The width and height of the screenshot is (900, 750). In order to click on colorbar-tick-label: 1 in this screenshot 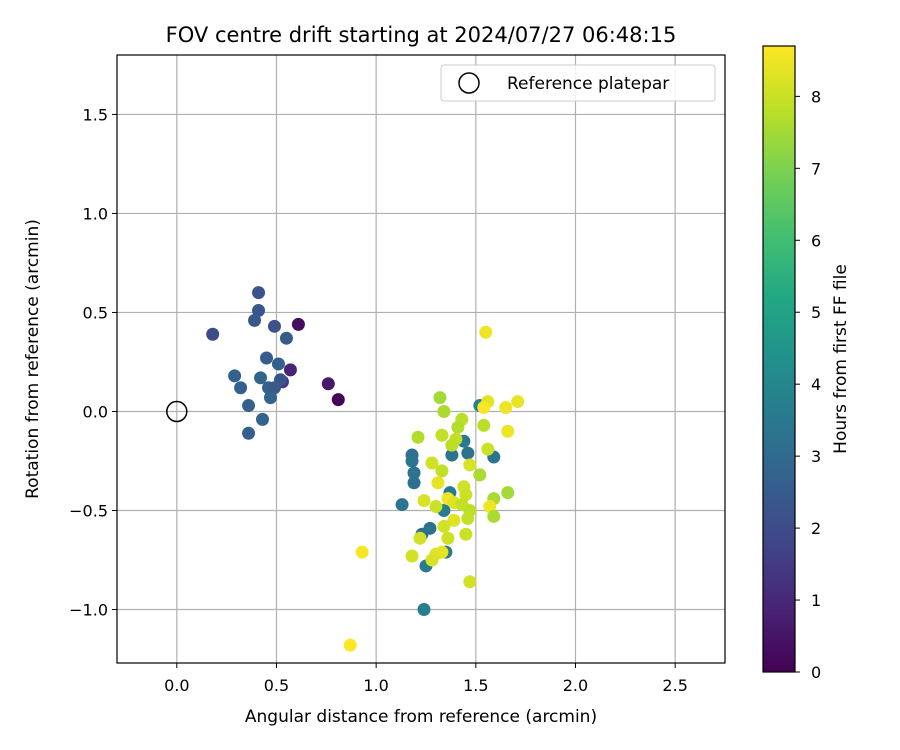, I will do `click(816, 600)`.